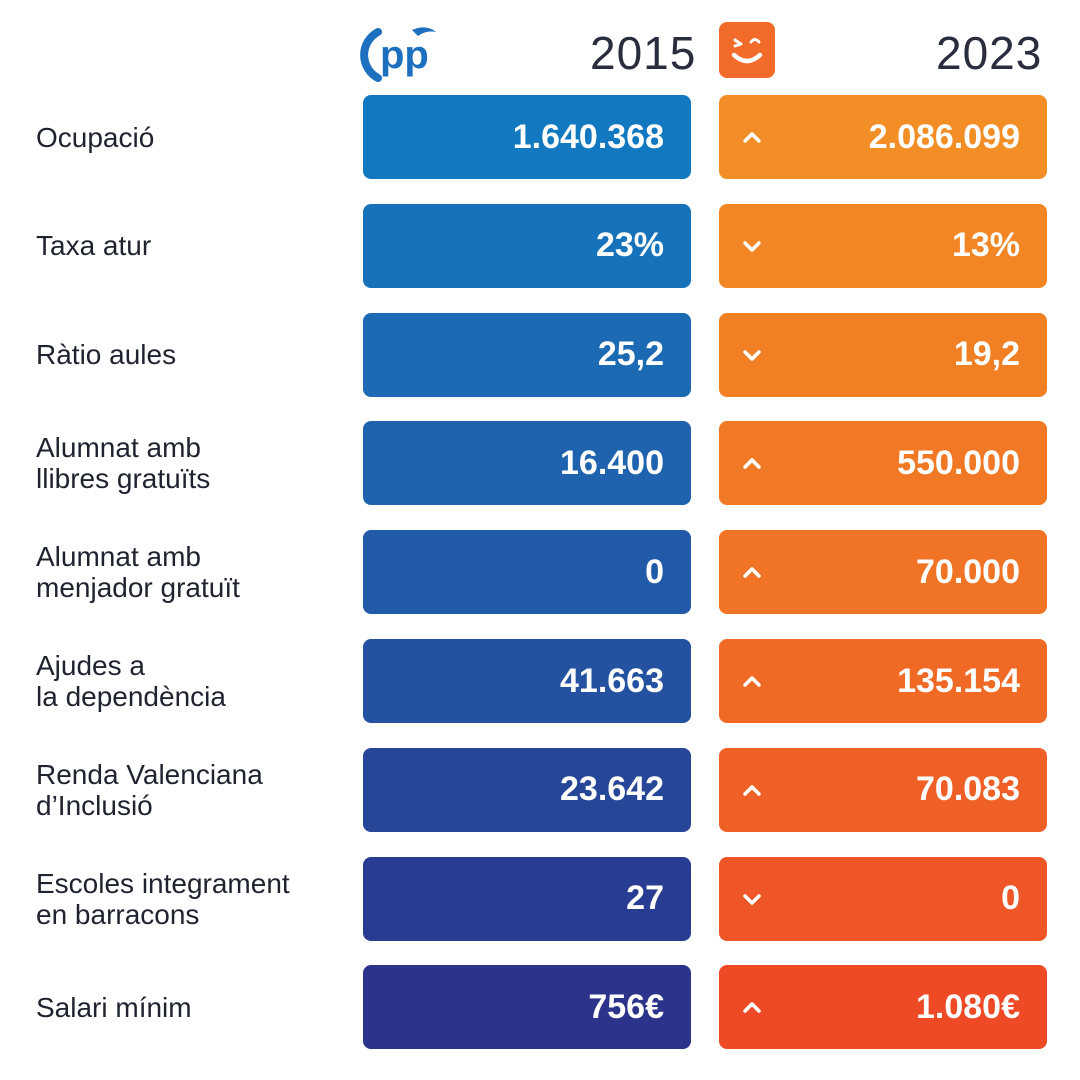  Describe the element at coordinates (883, 137) in the screenshot. I see `value-2023: 2.086.099` at that location.